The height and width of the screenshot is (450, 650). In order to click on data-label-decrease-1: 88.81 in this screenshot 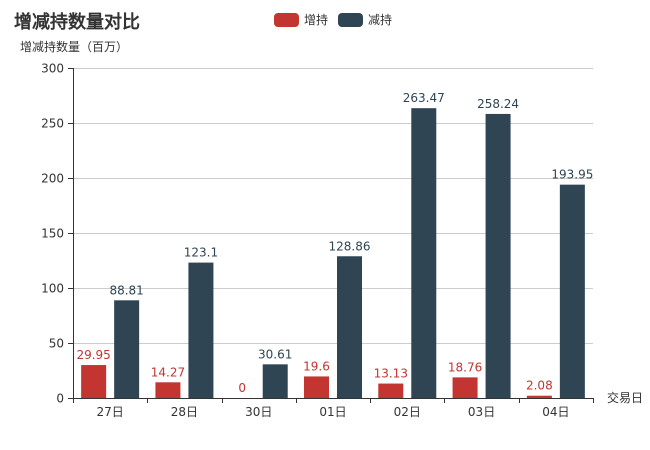, I will do `click(126, 290)`.